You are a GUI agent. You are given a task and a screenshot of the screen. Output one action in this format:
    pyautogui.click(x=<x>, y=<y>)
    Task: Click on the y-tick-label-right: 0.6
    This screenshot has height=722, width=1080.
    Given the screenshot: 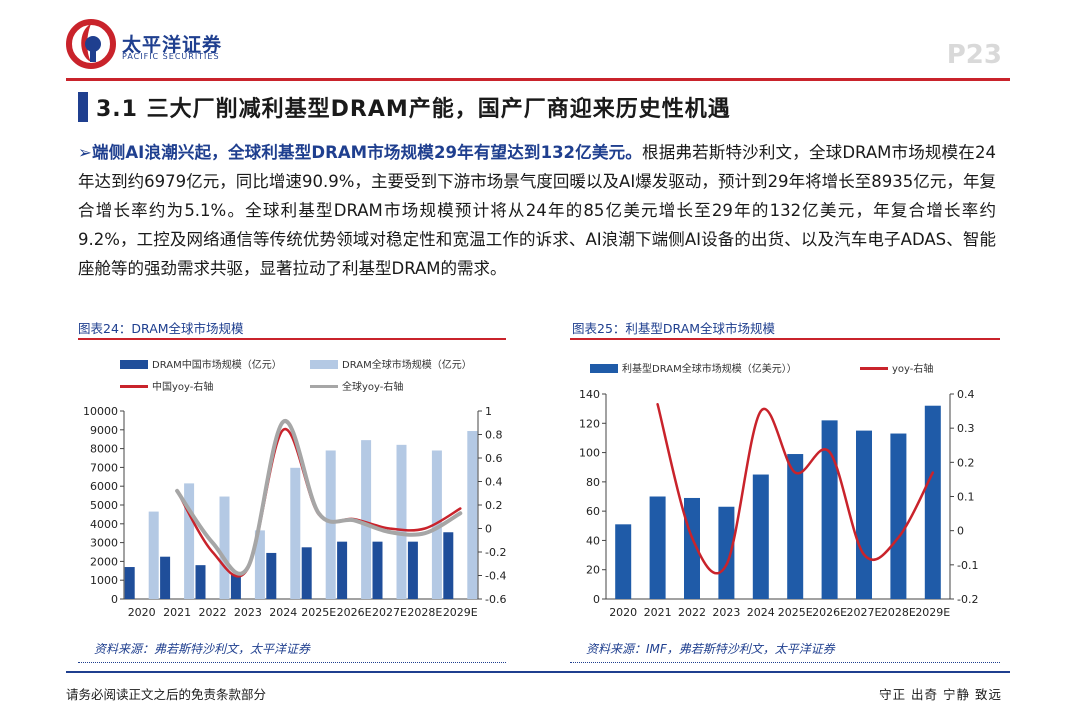 What is the action you would take?
    pyautogui.click(x=494, y=458)
    